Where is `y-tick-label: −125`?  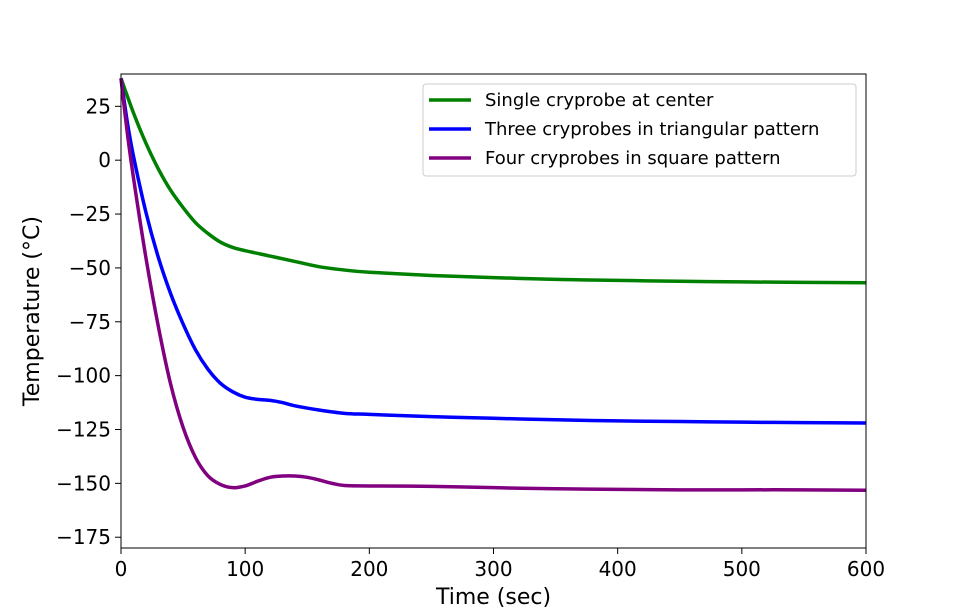 y-tick-label: −125 is located at coordinates (83, 430).